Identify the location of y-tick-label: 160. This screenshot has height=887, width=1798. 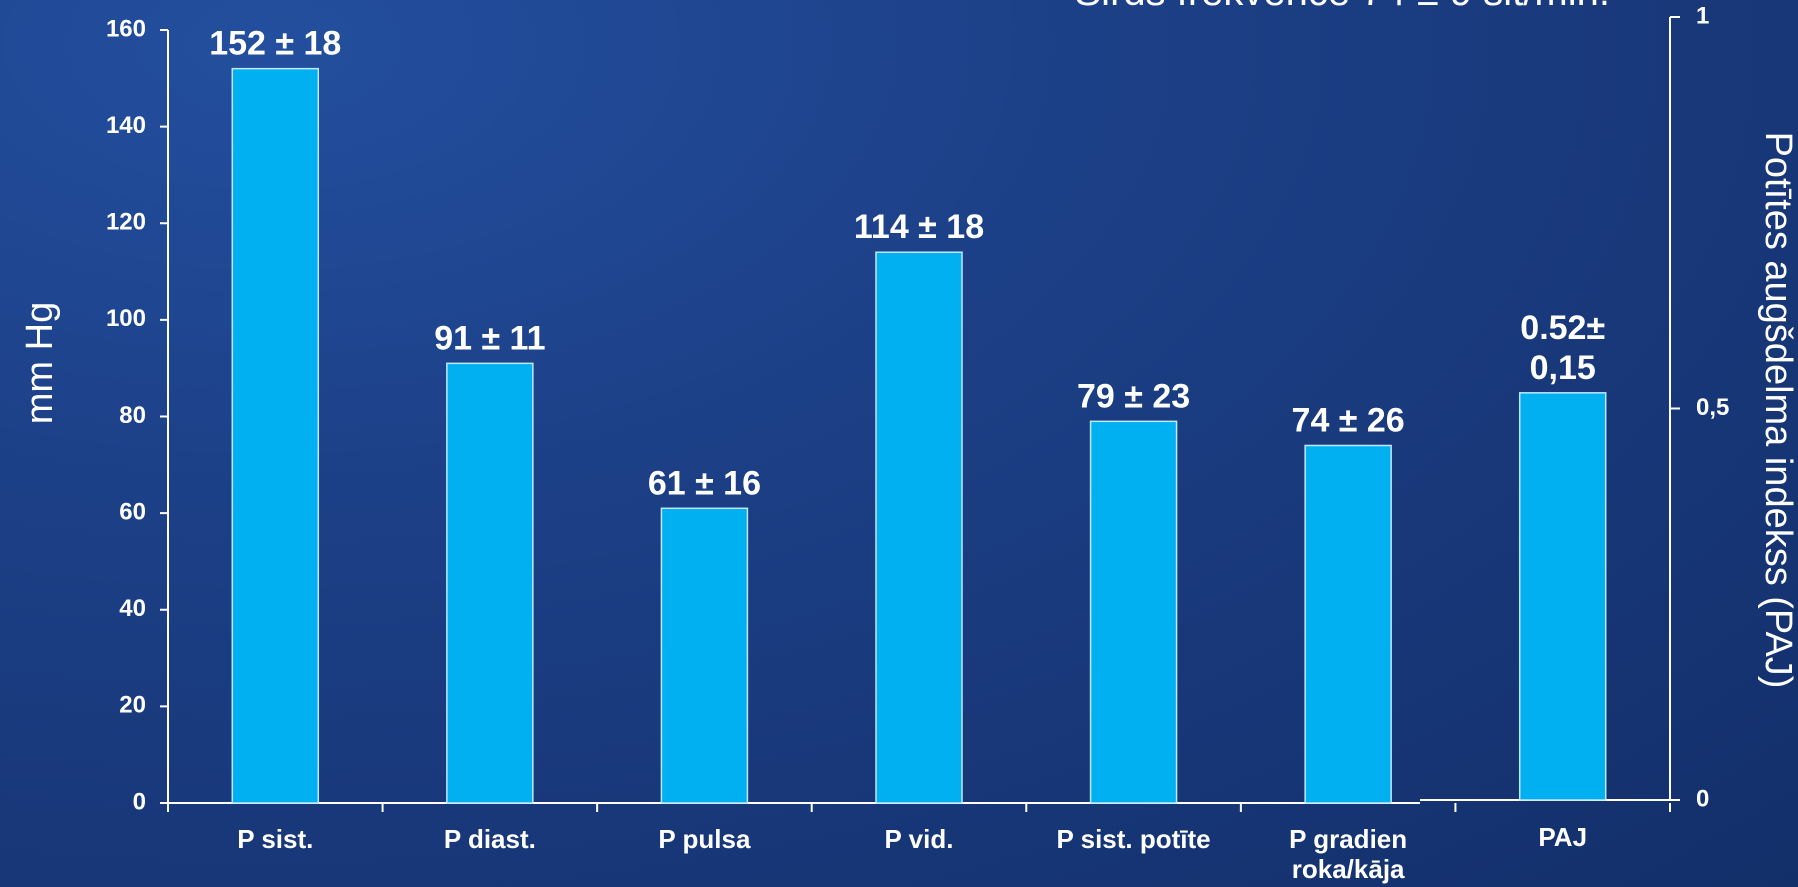
(126, 28).